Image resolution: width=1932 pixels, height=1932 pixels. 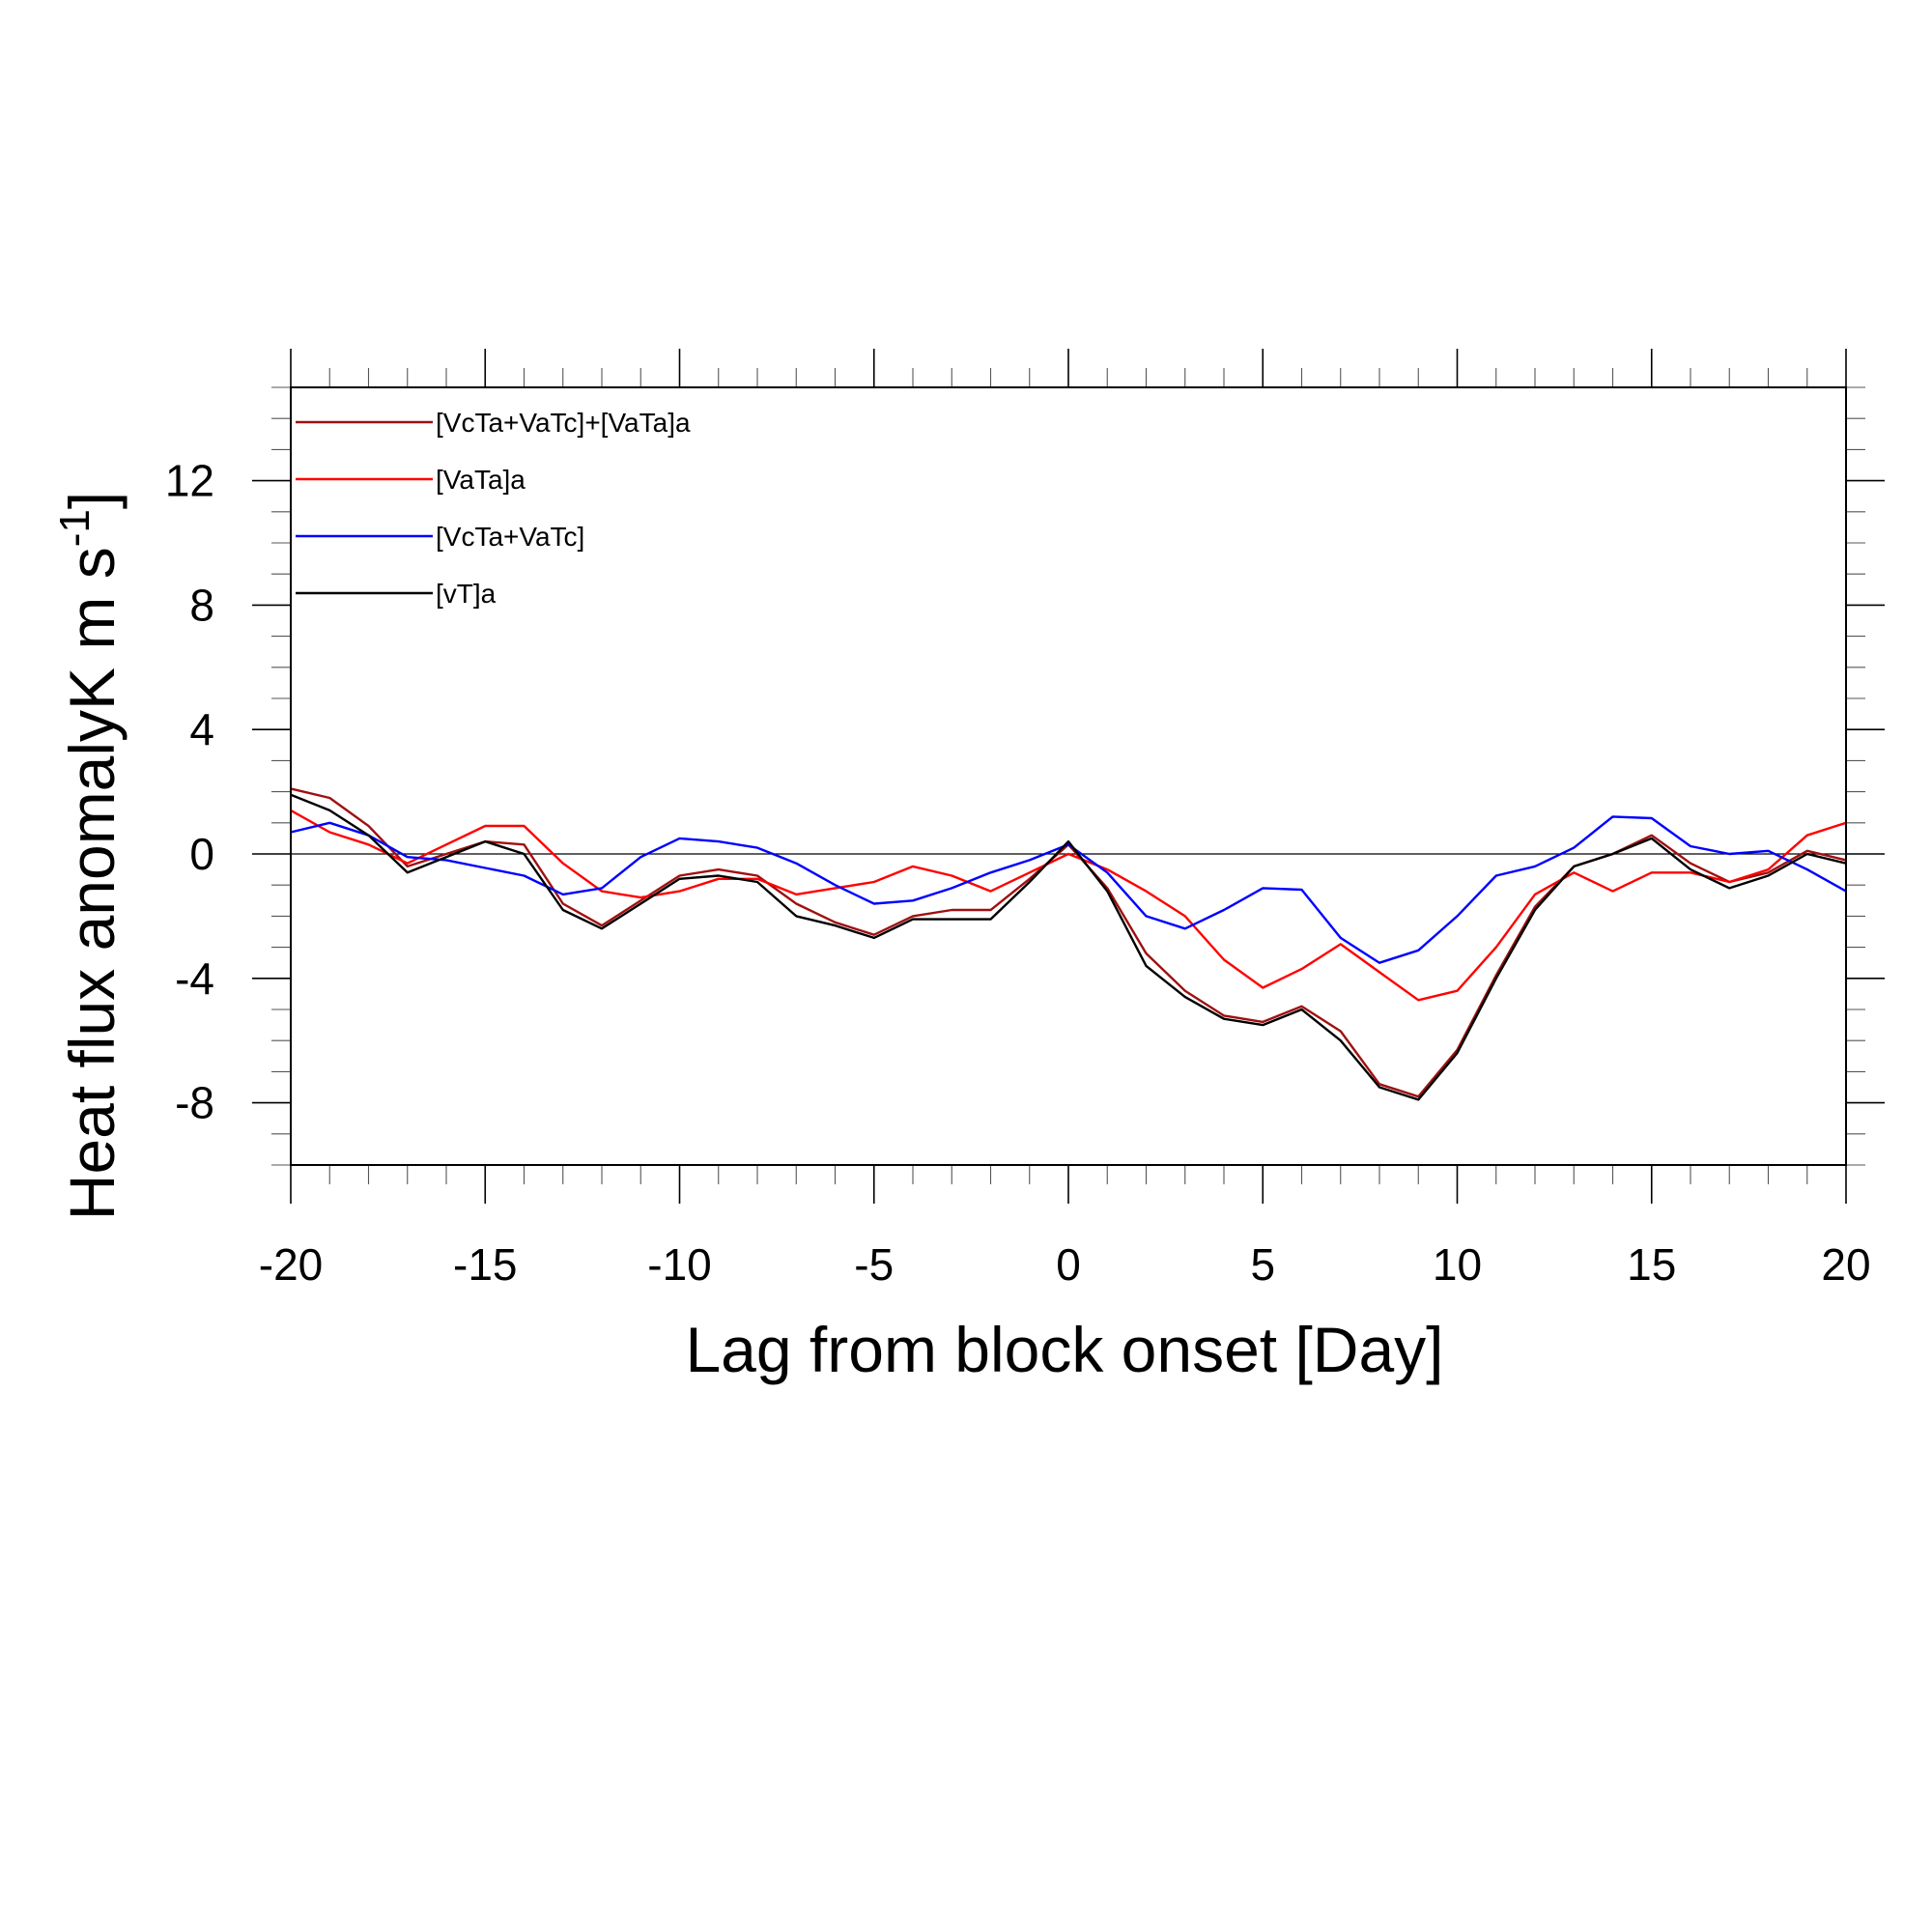 What do you see at coordinates (1068, 1264) in the screenshot?
I see `x-tick-label: 0` at bounding box center [1068, 1264].